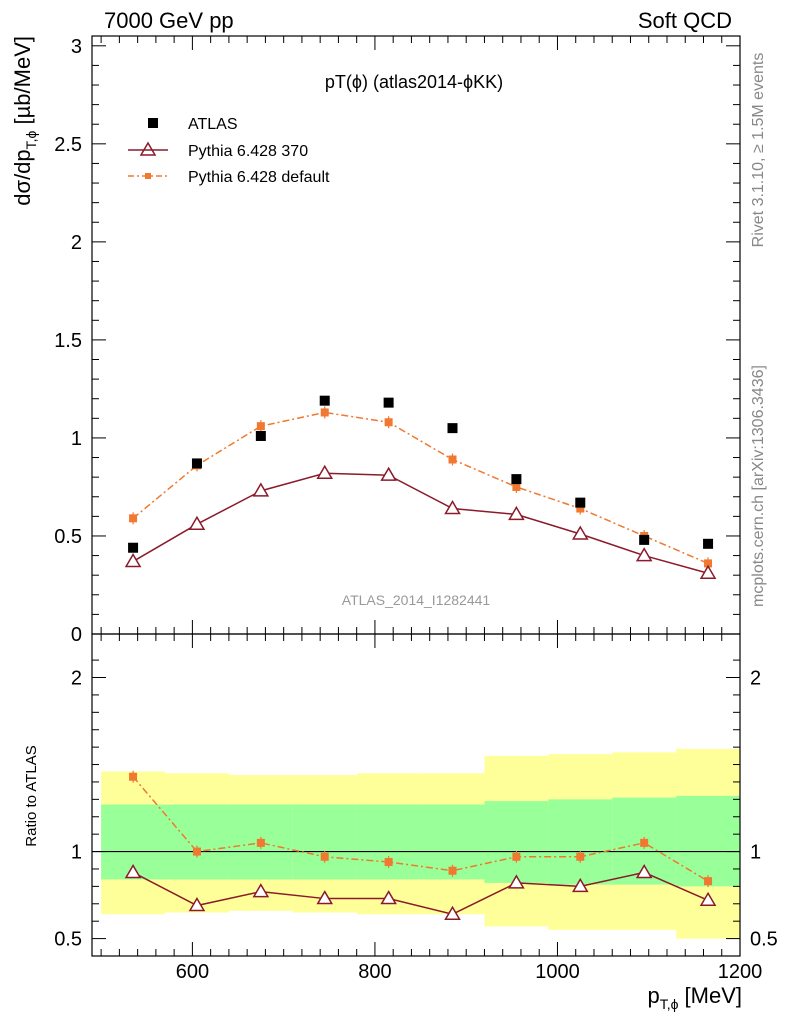  What do you see at coordinates (374, 972) in the screenshot?
I see `x-tick-label-1: 800` at bounding box center [374, 972].